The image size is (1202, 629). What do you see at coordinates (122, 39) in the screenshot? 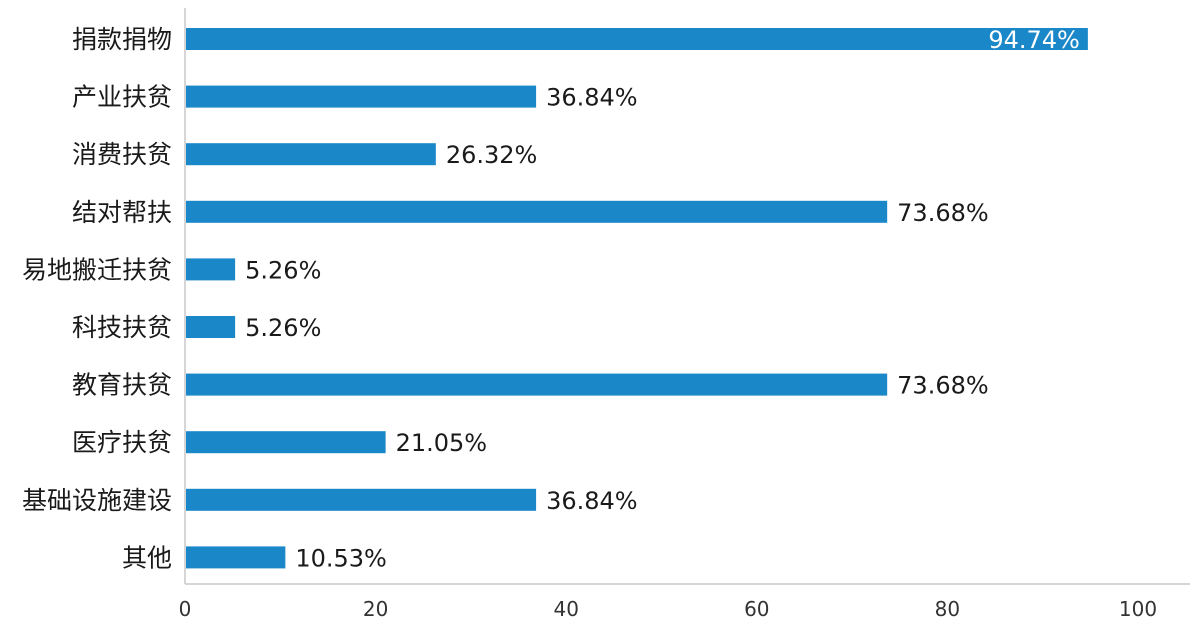
I see `category-label: 捐款捐物` at bounding box center [122, 39].